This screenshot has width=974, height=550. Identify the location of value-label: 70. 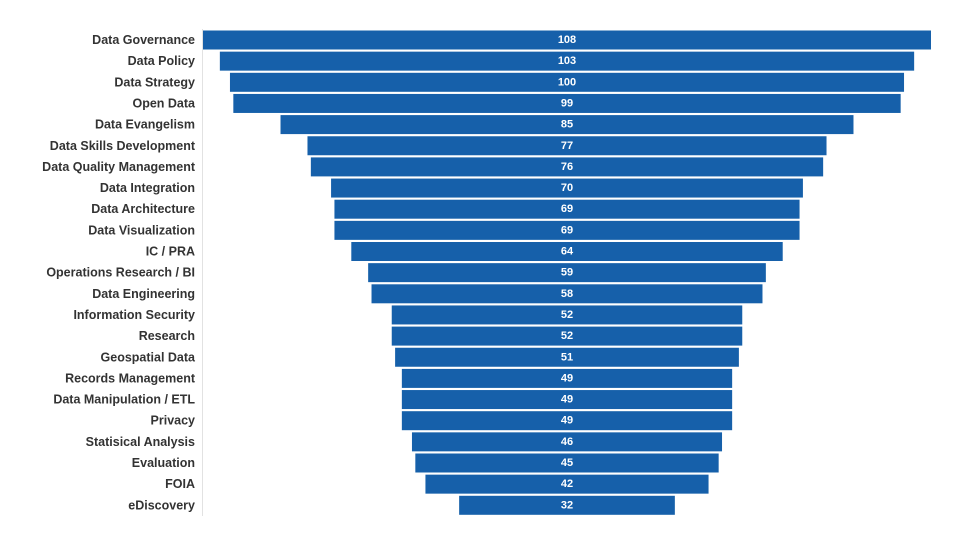
(567, 188).